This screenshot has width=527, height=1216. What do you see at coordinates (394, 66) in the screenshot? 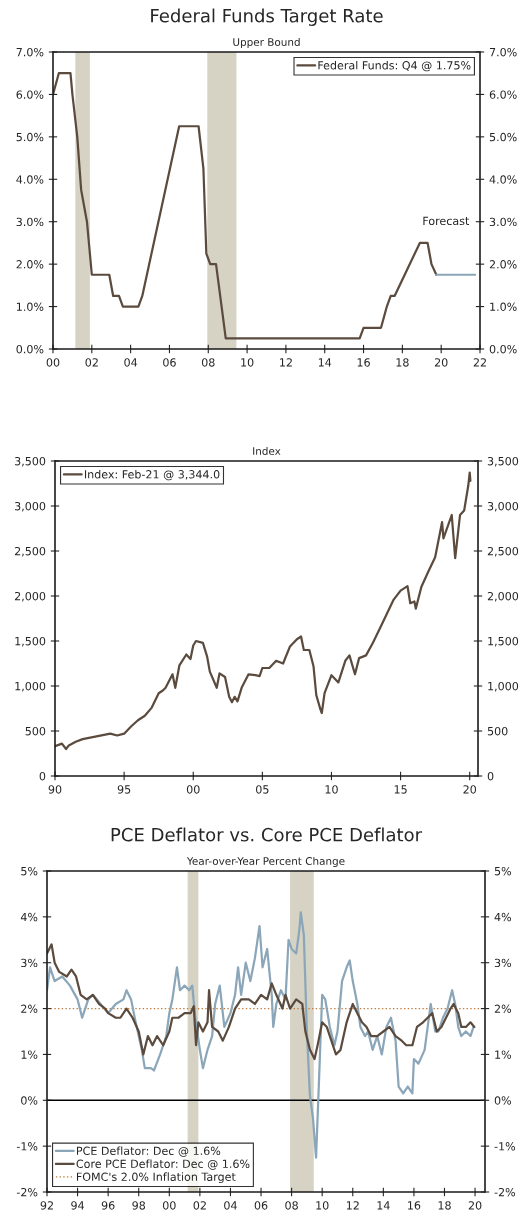
I see `legend-label: Federal Funds: Q4 @ 1.75%` at bounding box center [394, 66].